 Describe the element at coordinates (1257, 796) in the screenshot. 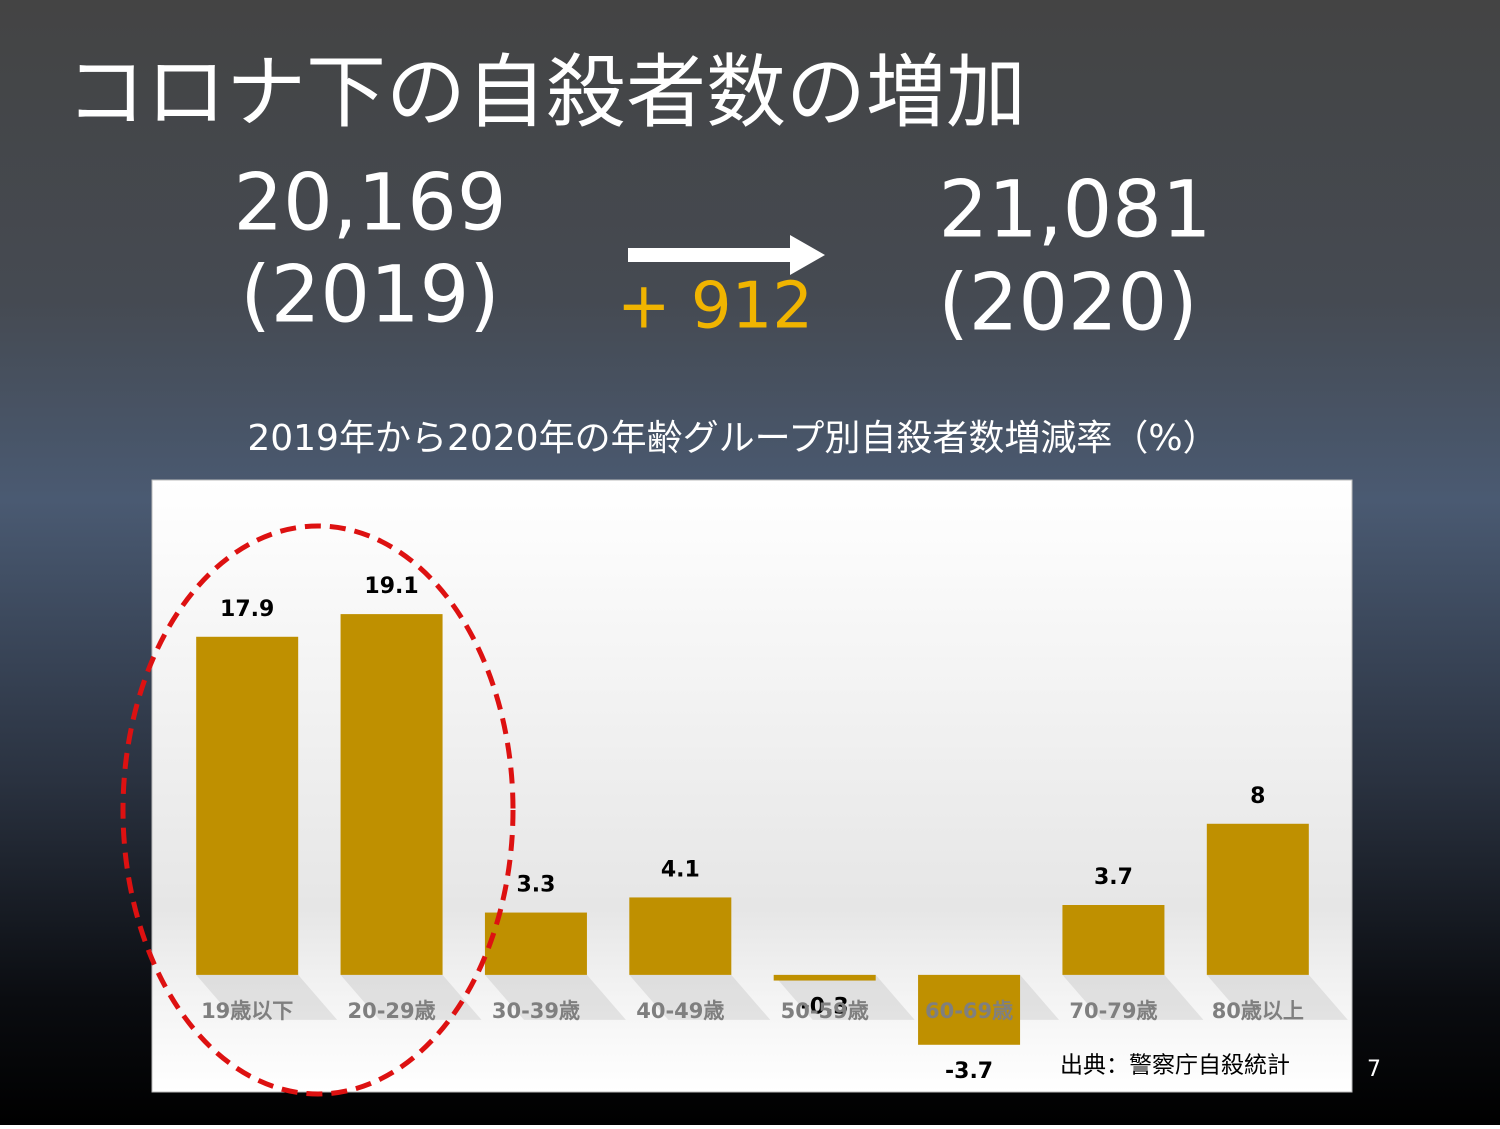

I see `value-label: 8` at that location.